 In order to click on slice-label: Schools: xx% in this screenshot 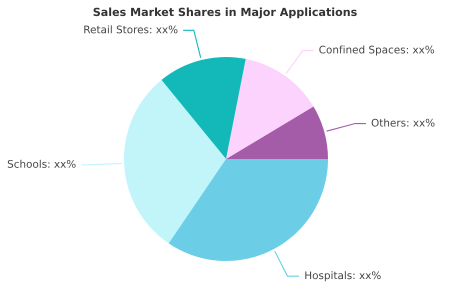, I will do `click(42, 164)`.